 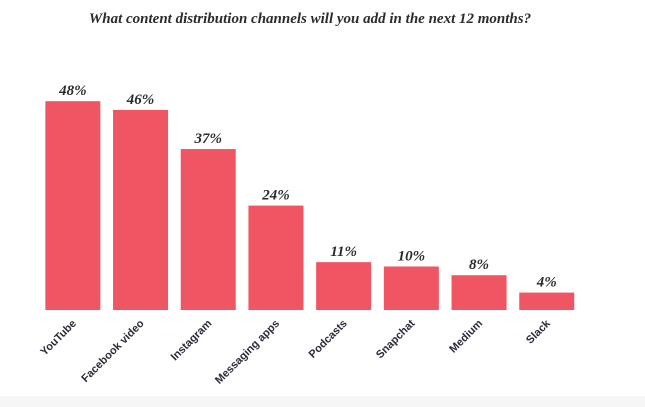 I want to click on x-tick-label: Facebook video, so click(x=112, y=350).